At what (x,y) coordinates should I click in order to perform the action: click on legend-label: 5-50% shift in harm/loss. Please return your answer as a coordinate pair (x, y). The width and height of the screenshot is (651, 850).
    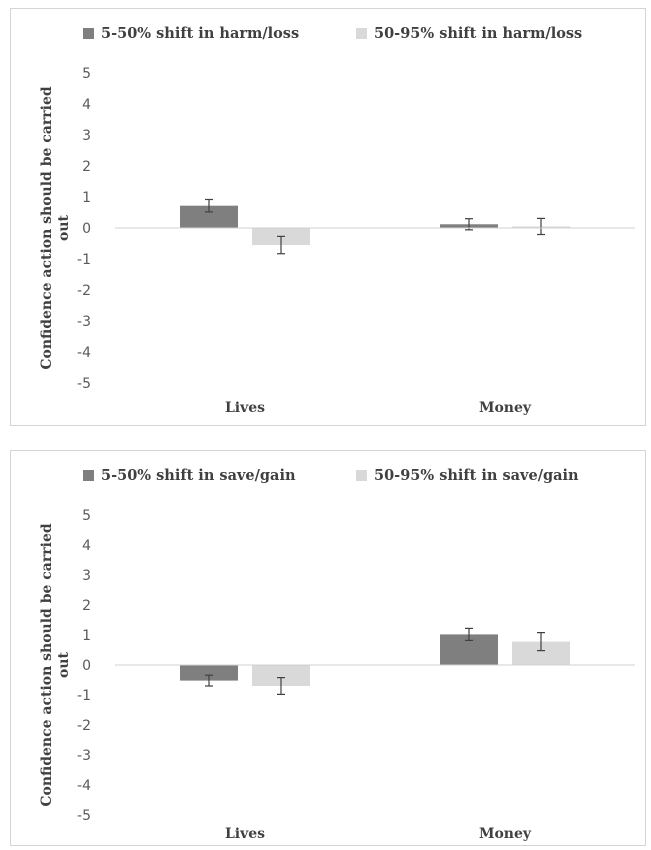
    Looking at the image, I should click on (200, 33).